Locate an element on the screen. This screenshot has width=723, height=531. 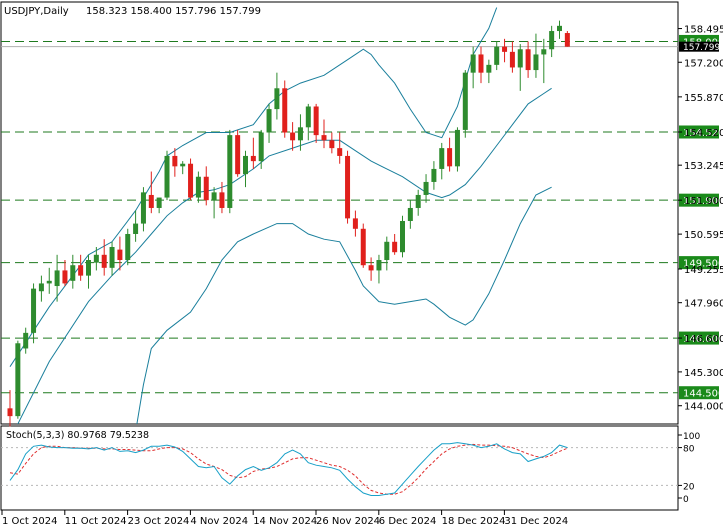
time-tick-label: 4 Nov 2024 is located at coordinates (219, 521).